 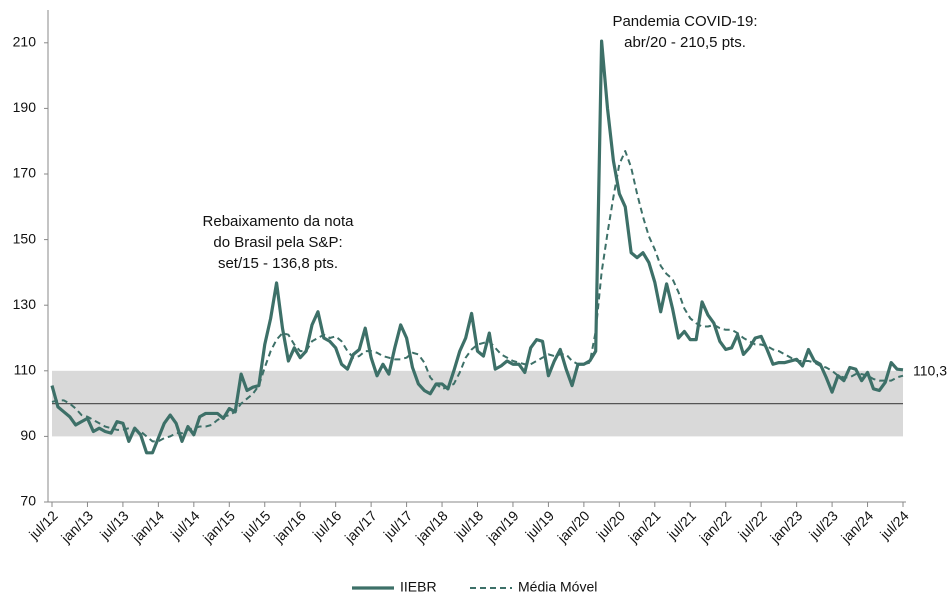 What do you see at coordinates (431, 526) in the screenshot?
I see `x-tick-label: jan/18` at bounding box center [431, 526].